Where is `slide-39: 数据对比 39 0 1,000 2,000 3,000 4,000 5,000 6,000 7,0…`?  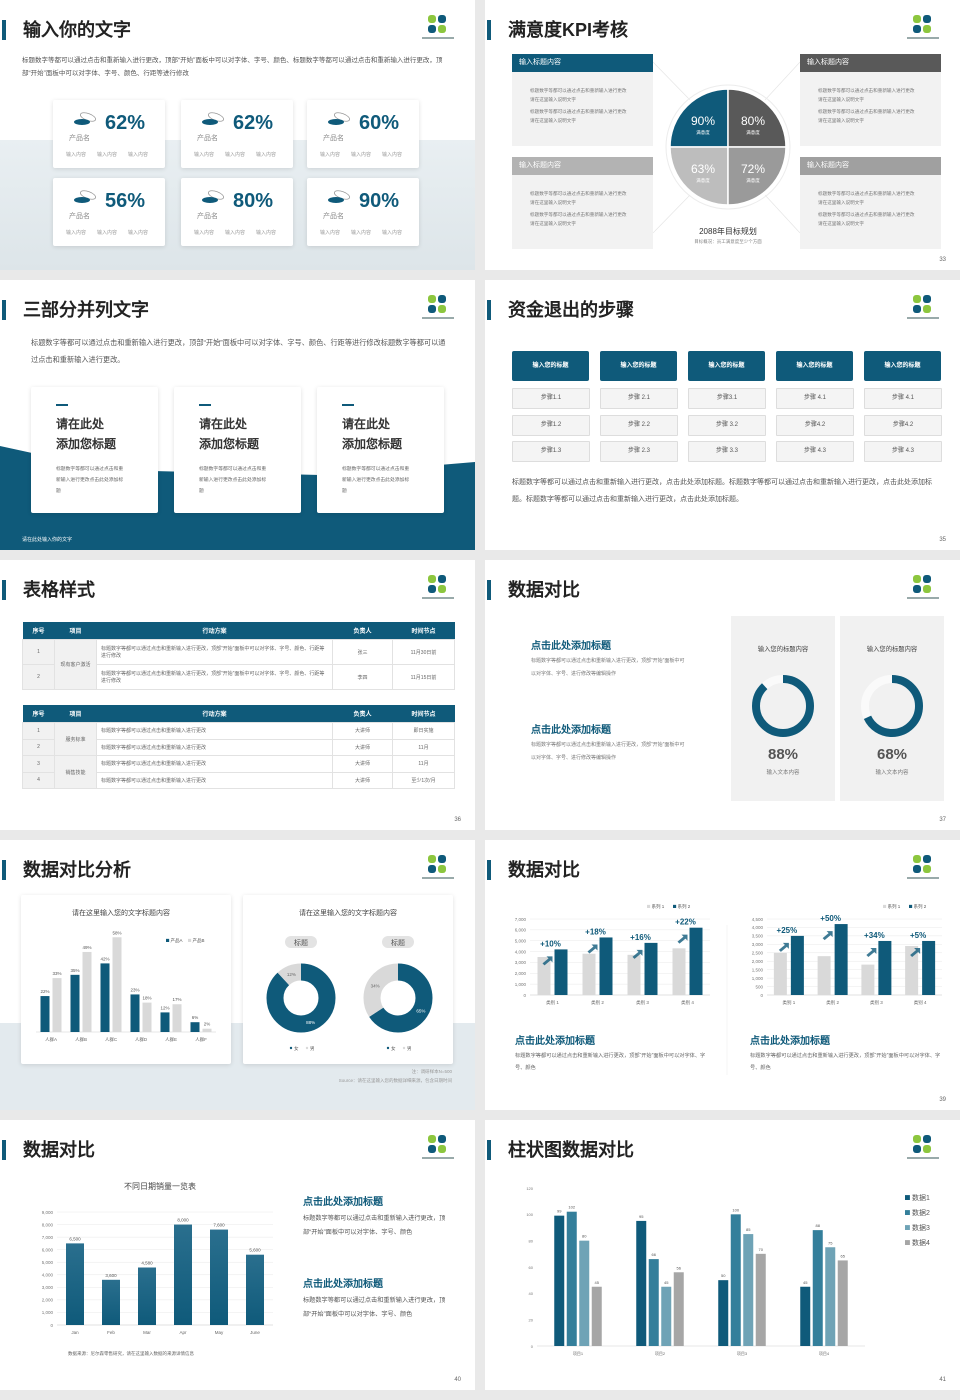 slide-39: 数据对比 39 0 1,000 2,000 3,000 4,000 5,000 6,000 7,0… is located at coordinates (722, 975).